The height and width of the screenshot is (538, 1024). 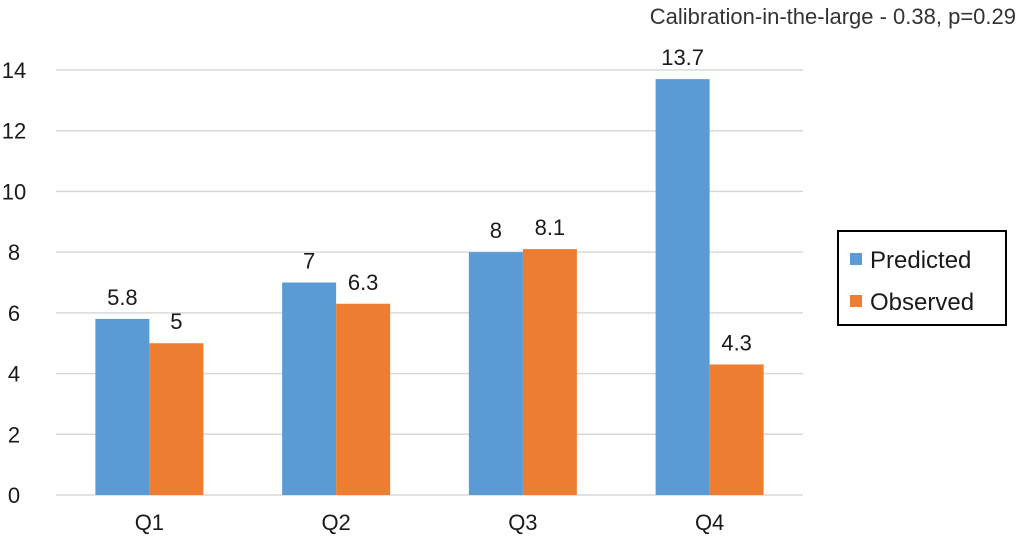 I want to click on data-label: 6.3, so click(x=363, y=282).